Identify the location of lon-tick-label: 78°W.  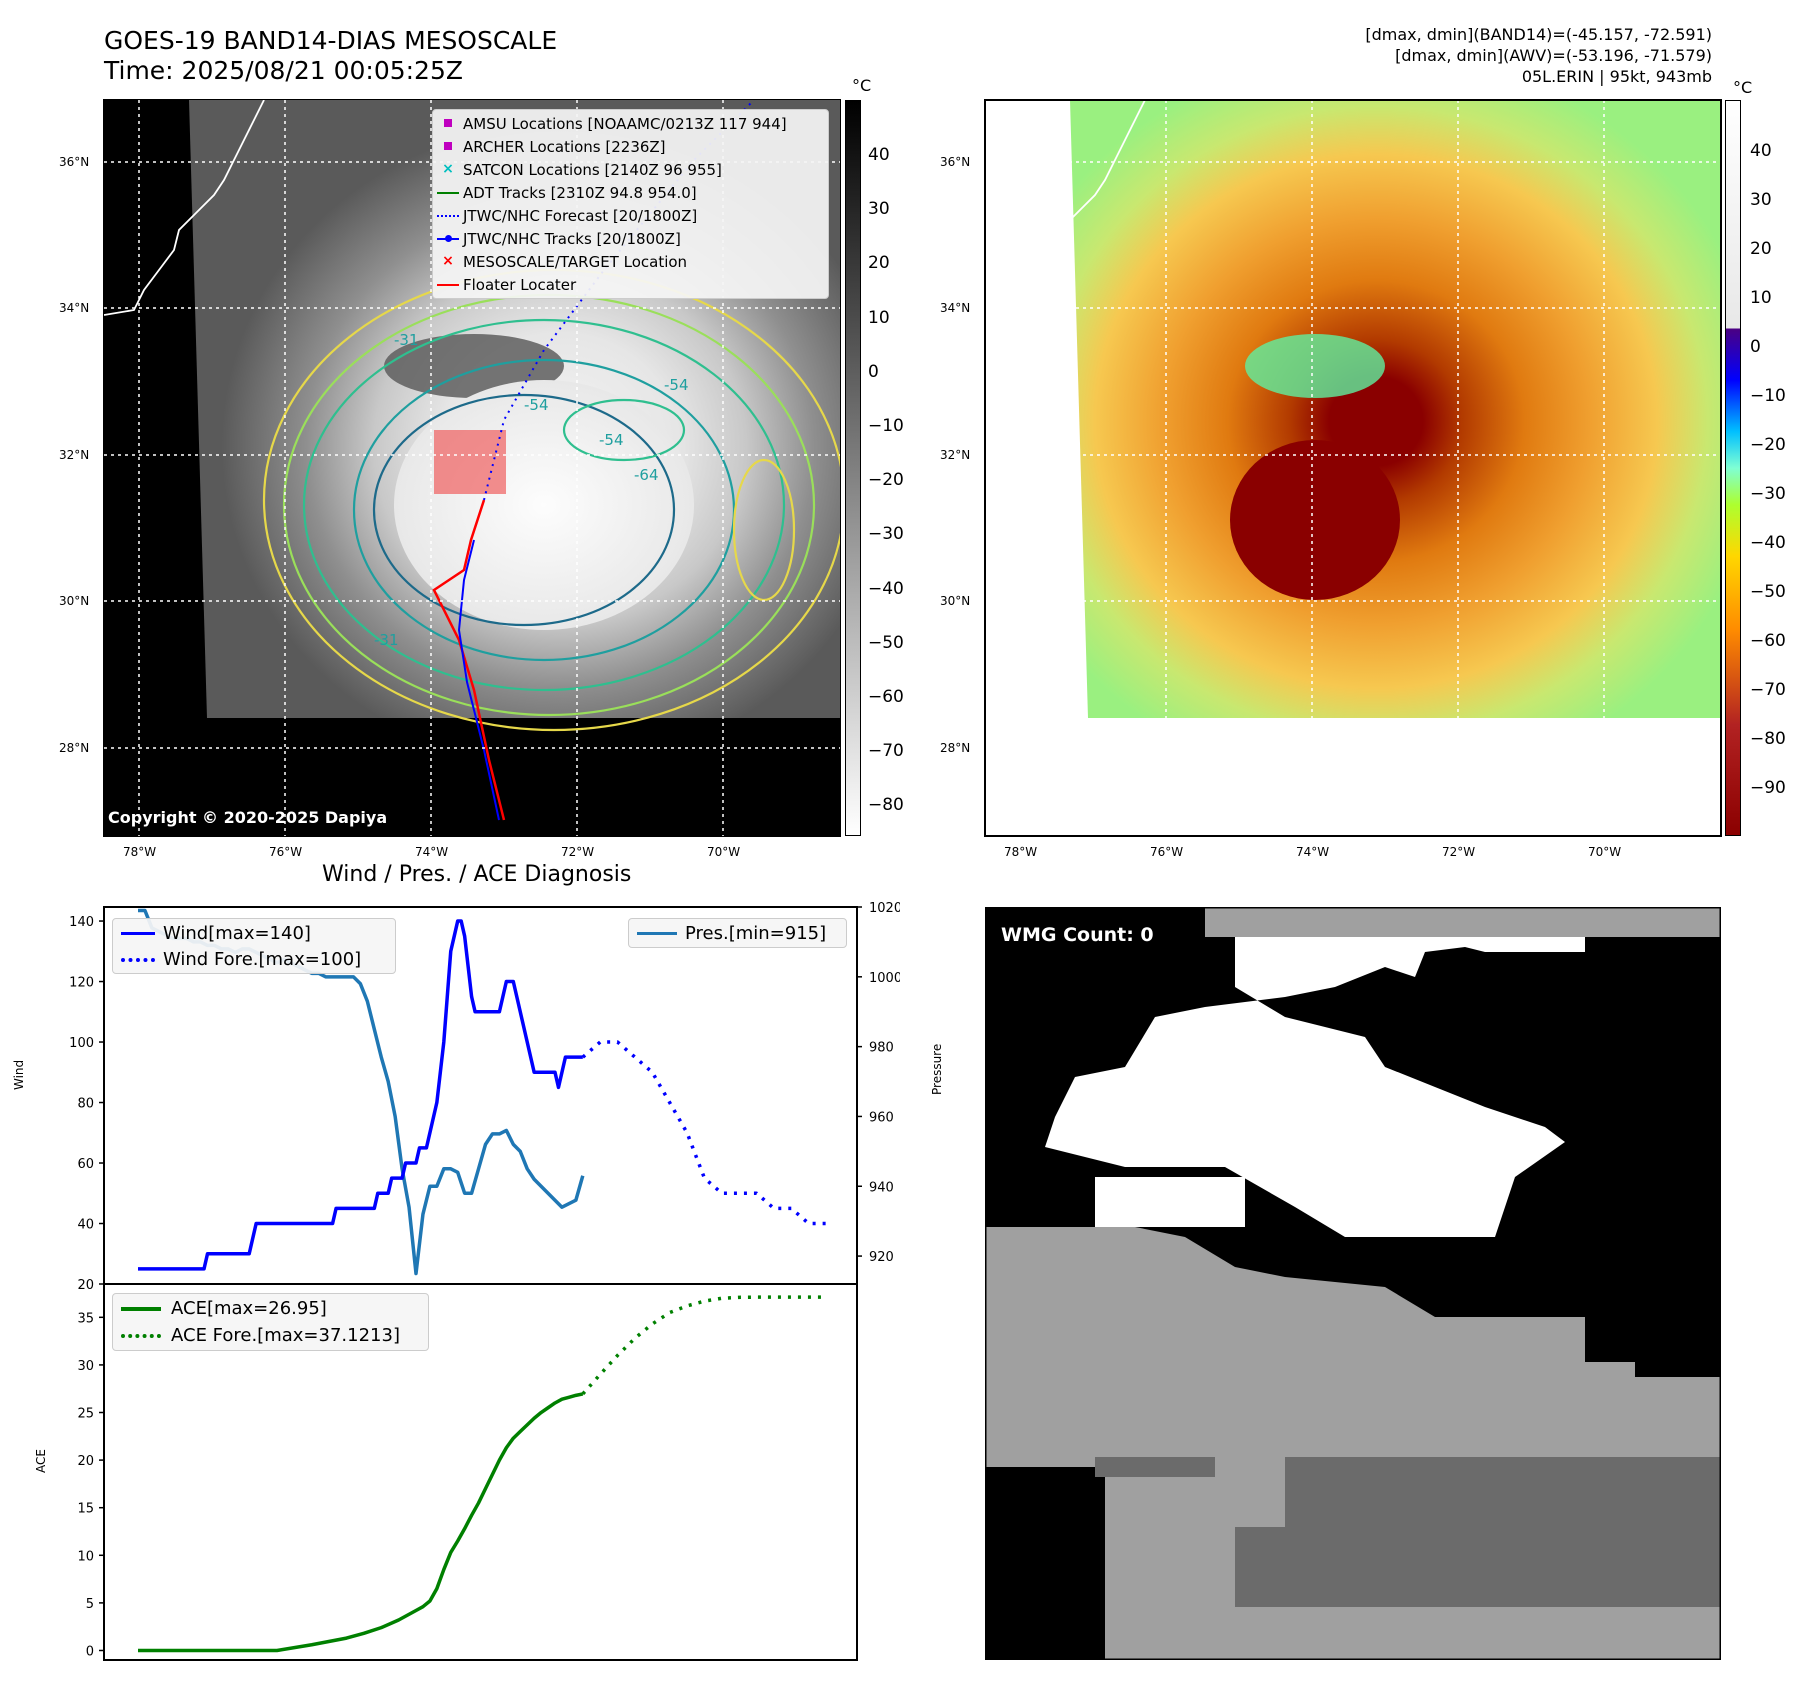
(140, 852).